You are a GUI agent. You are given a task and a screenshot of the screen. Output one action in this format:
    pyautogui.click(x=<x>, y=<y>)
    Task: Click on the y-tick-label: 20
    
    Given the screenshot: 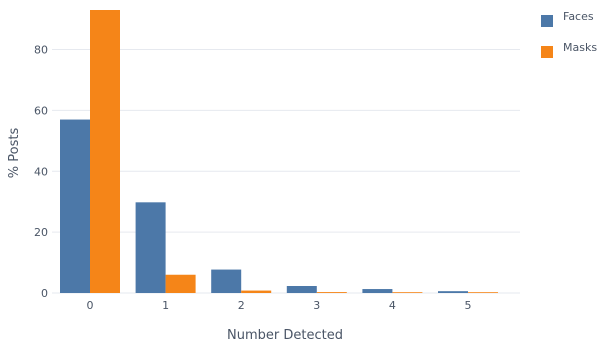 What is the action you would take?
    pyautogui.click(x=41, y=232)
    